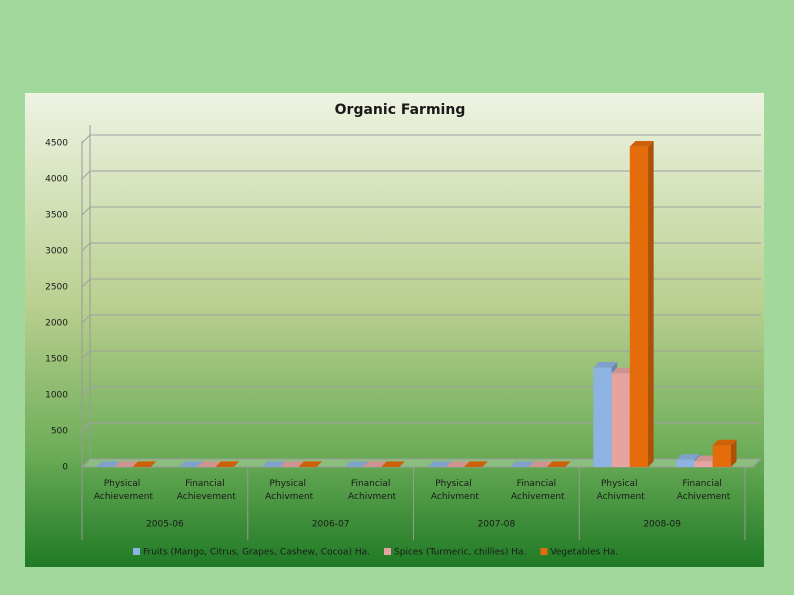 This screenshot has height=595, width=794. I want to click on x-tick-label: Financial Achievement, so click(207, 490).